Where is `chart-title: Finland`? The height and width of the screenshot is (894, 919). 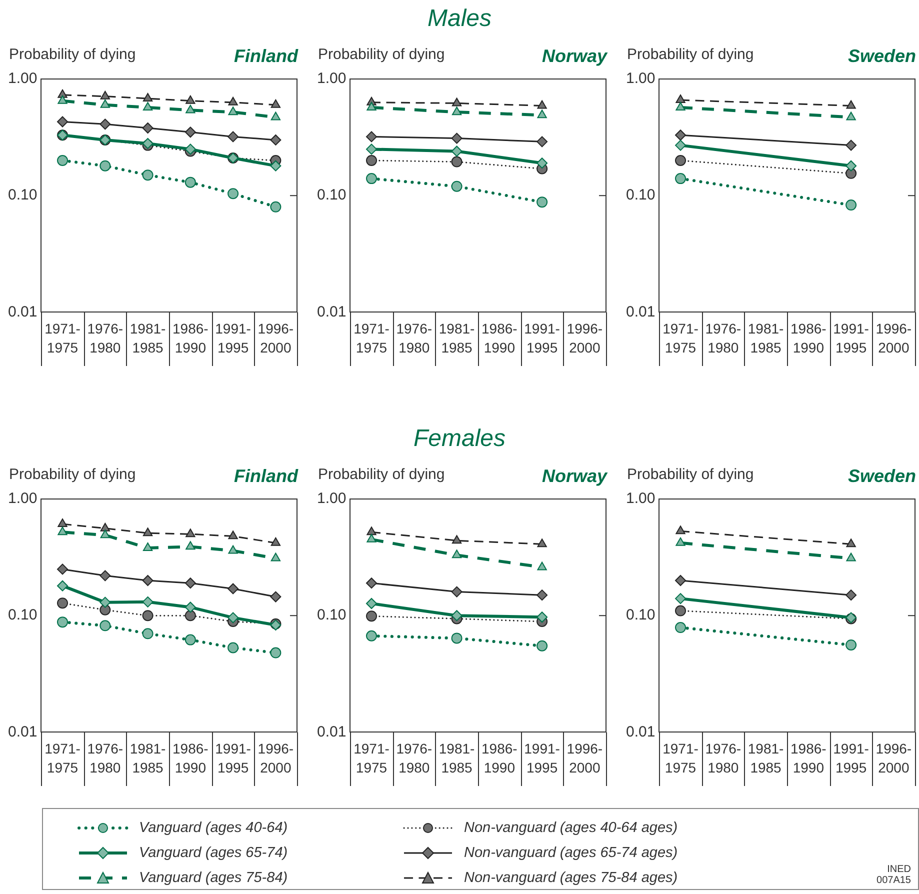 chart-title: Finland is located at coordinates (266, 476).